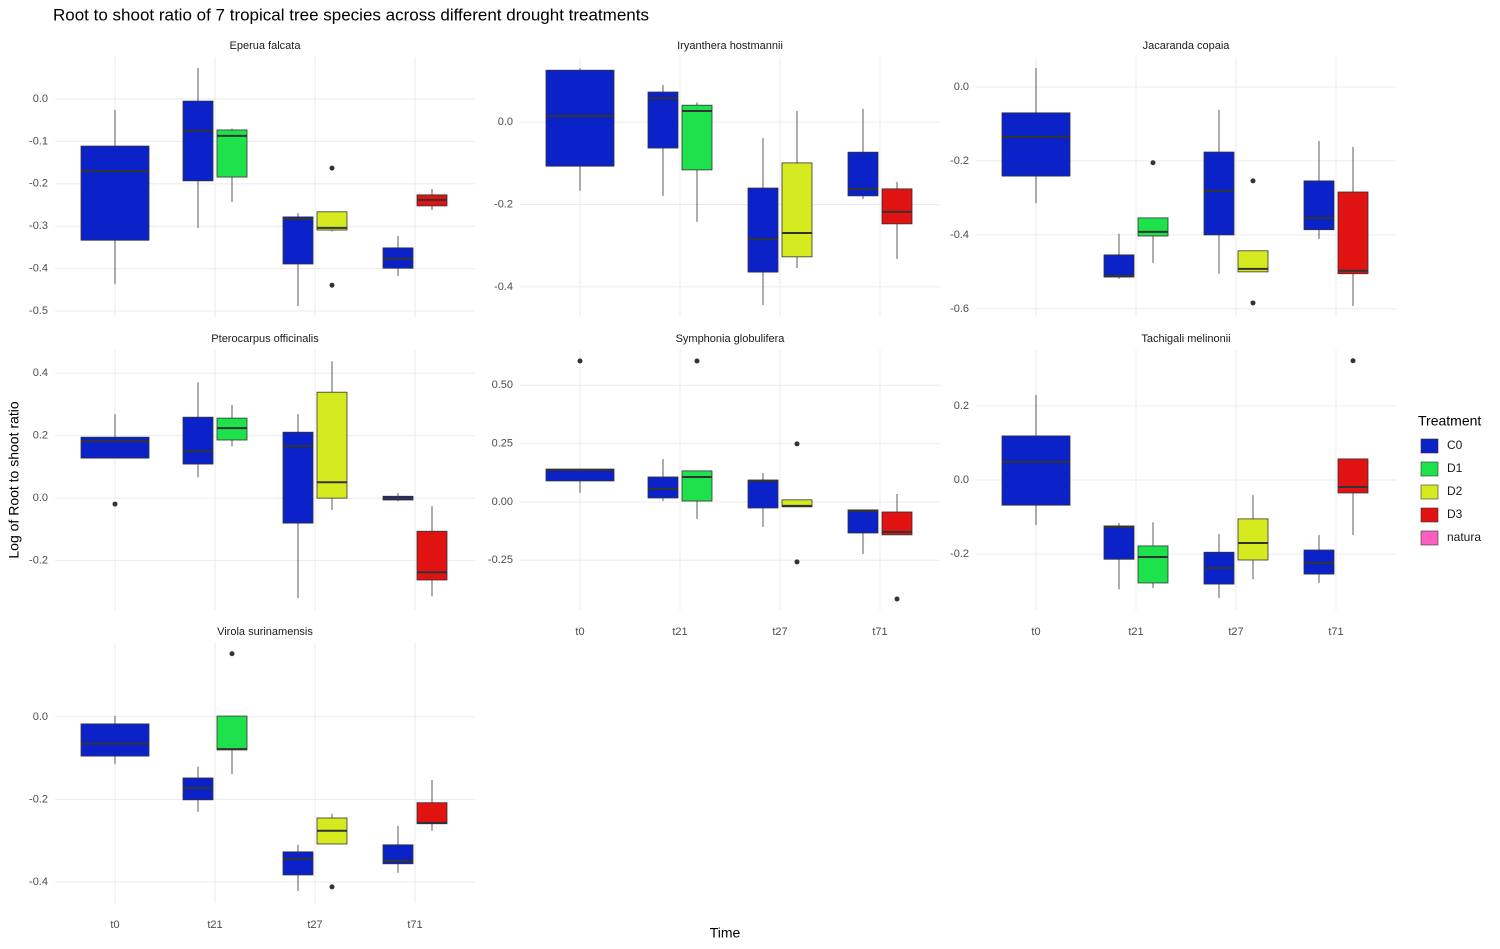  Describe the element at coordinates (266, 46) in the screenshot. I see `facet-title: Eperua falcata` at that location.